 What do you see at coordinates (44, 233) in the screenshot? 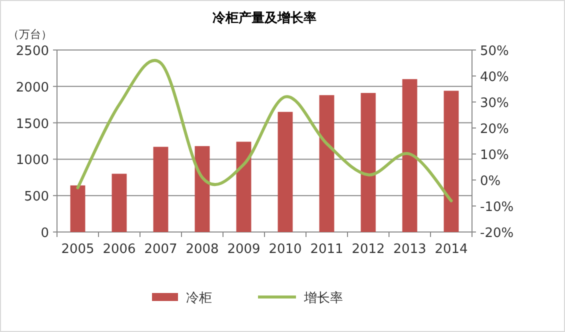
I see `y-tick-label: 0` at bounding box center [44, 233].